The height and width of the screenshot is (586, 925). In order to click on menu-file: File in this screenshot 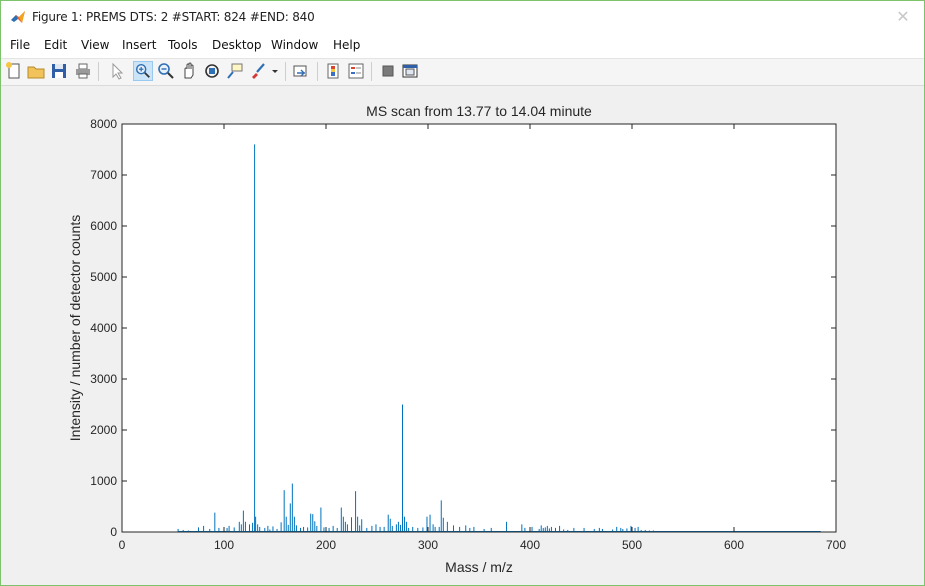, I will do `click(20, 45)`.